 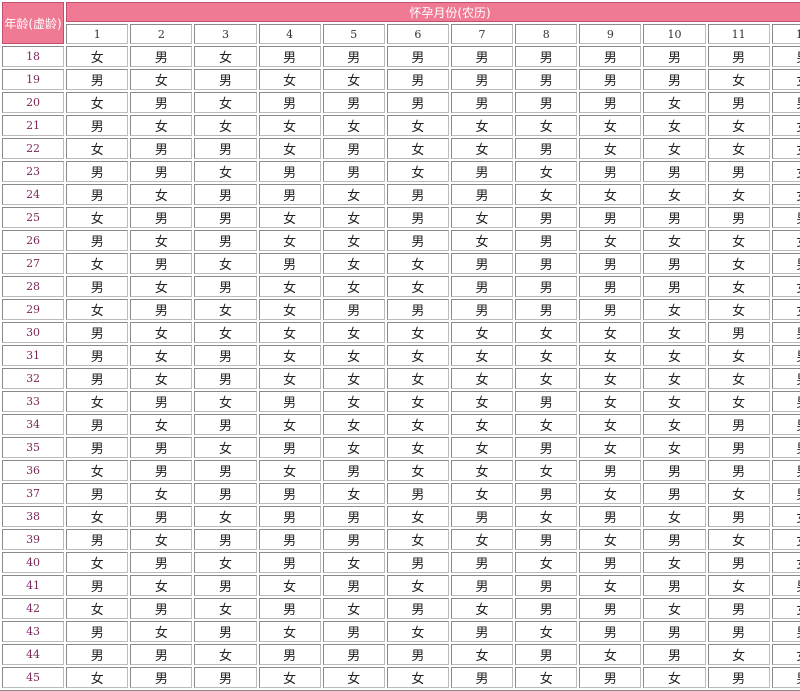 What do you see at coordinates (610, 34) in the screenshot?
I see `month-header-9: 9` at bounding box center [610, 34].